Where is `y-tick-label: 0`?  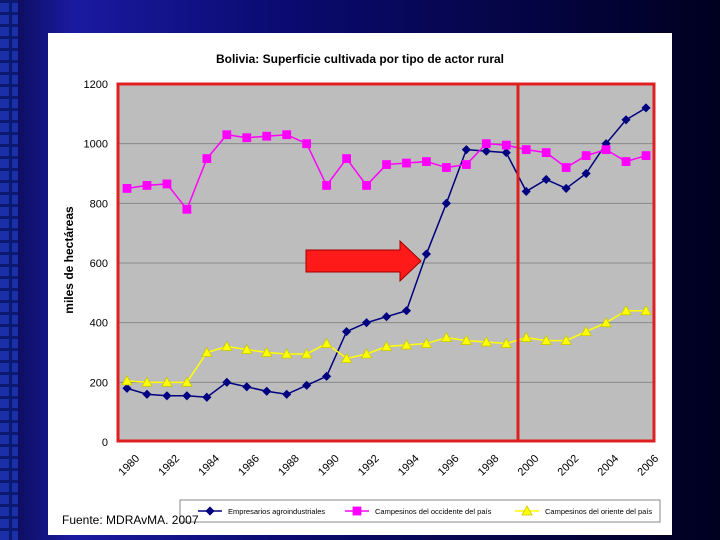
y-tick-label: 0 is located at coordinates (105, 443).